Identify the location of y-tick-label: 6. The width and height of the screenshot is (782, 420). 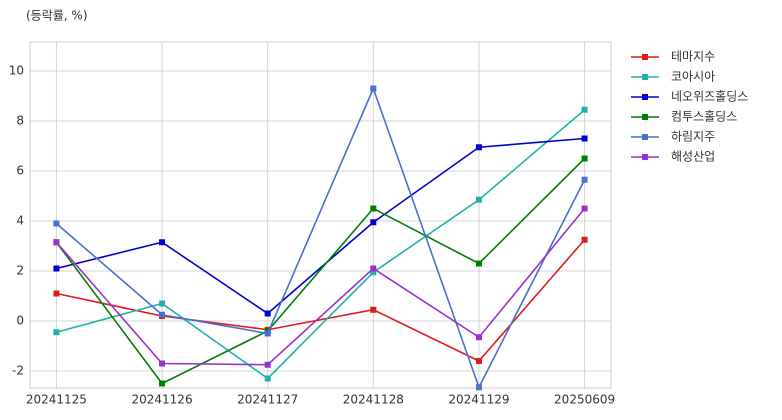
(20, 171).